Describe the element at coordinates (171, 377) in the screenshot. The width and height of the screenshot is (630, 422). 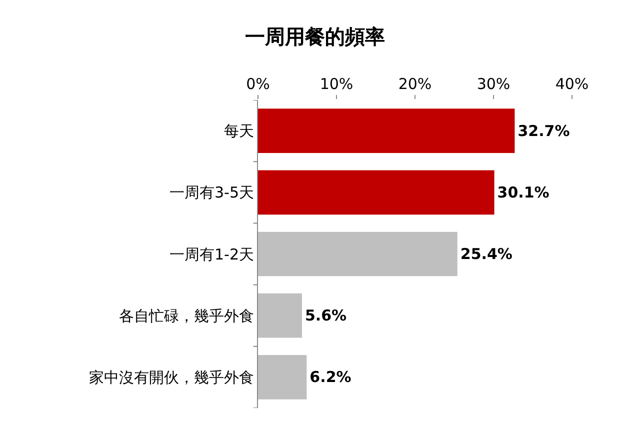
I see `y-tick-label: 家中沒有開伙，幾乎外食` at that location.